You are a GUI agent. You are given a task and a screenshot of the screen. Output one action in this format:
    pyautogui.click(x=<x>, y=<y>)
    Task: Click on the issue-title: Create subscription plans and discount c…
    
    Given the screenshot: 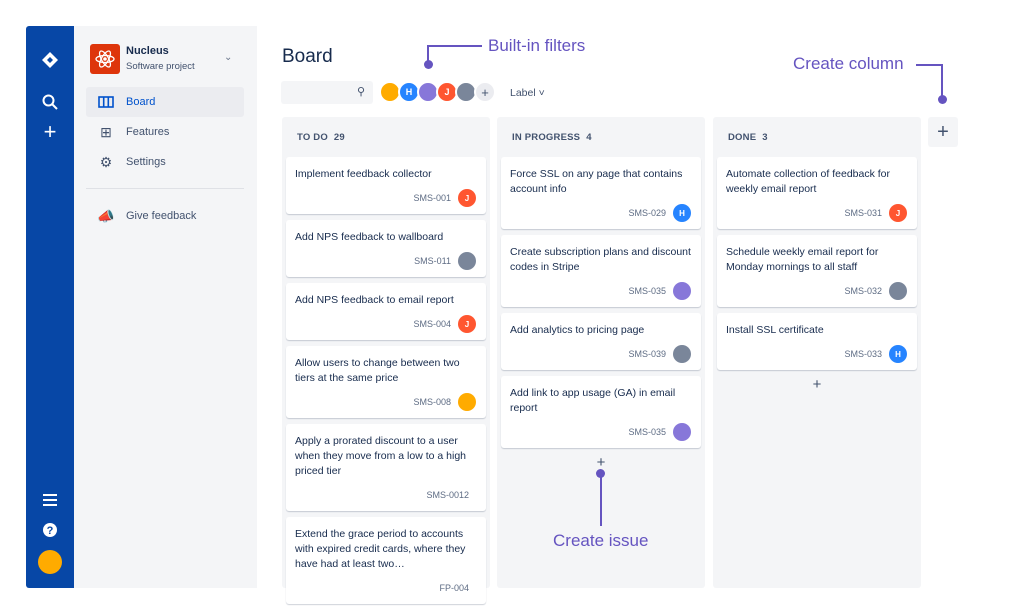 What is the action you would take?
    pyautogui.click(x=600, y=259)
    